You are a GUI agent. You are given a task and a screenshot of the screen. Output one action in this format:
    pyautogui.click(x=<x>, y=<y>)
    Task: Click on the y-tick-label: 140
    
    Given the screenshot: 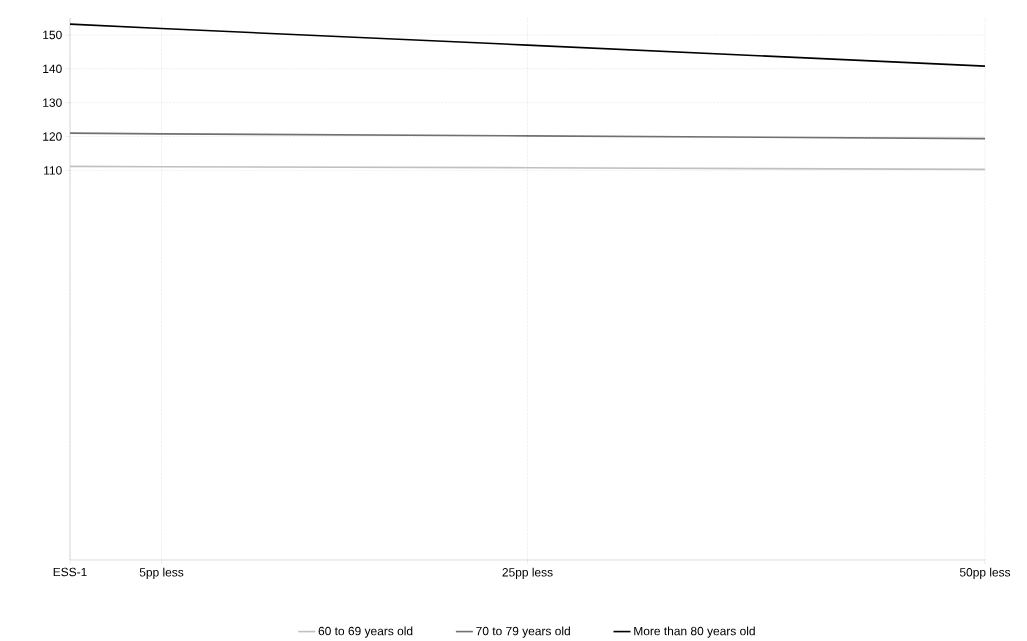 What is the action you would take?
    pyautogui.click(x=52, y=69)
    